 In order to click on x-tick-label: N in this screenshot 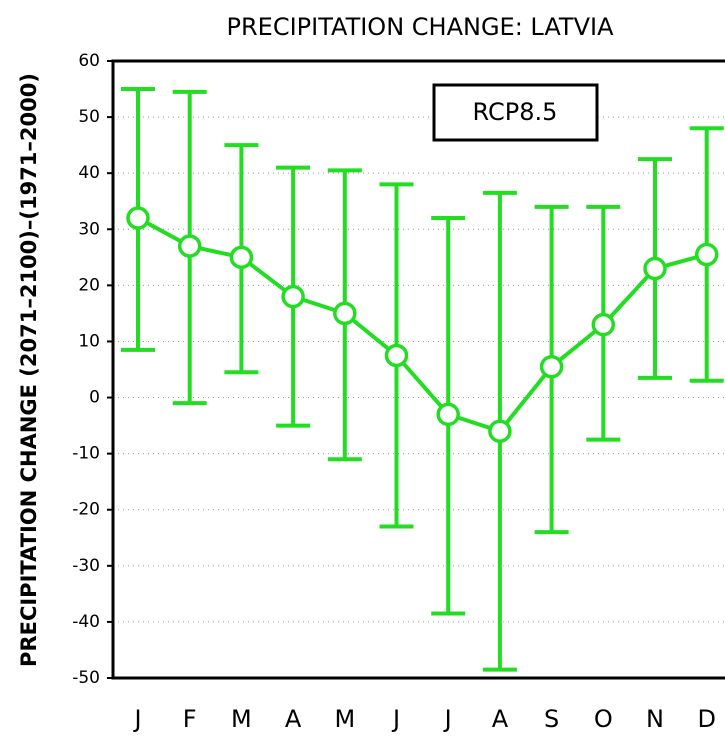, I will do `click(655, 719)`.